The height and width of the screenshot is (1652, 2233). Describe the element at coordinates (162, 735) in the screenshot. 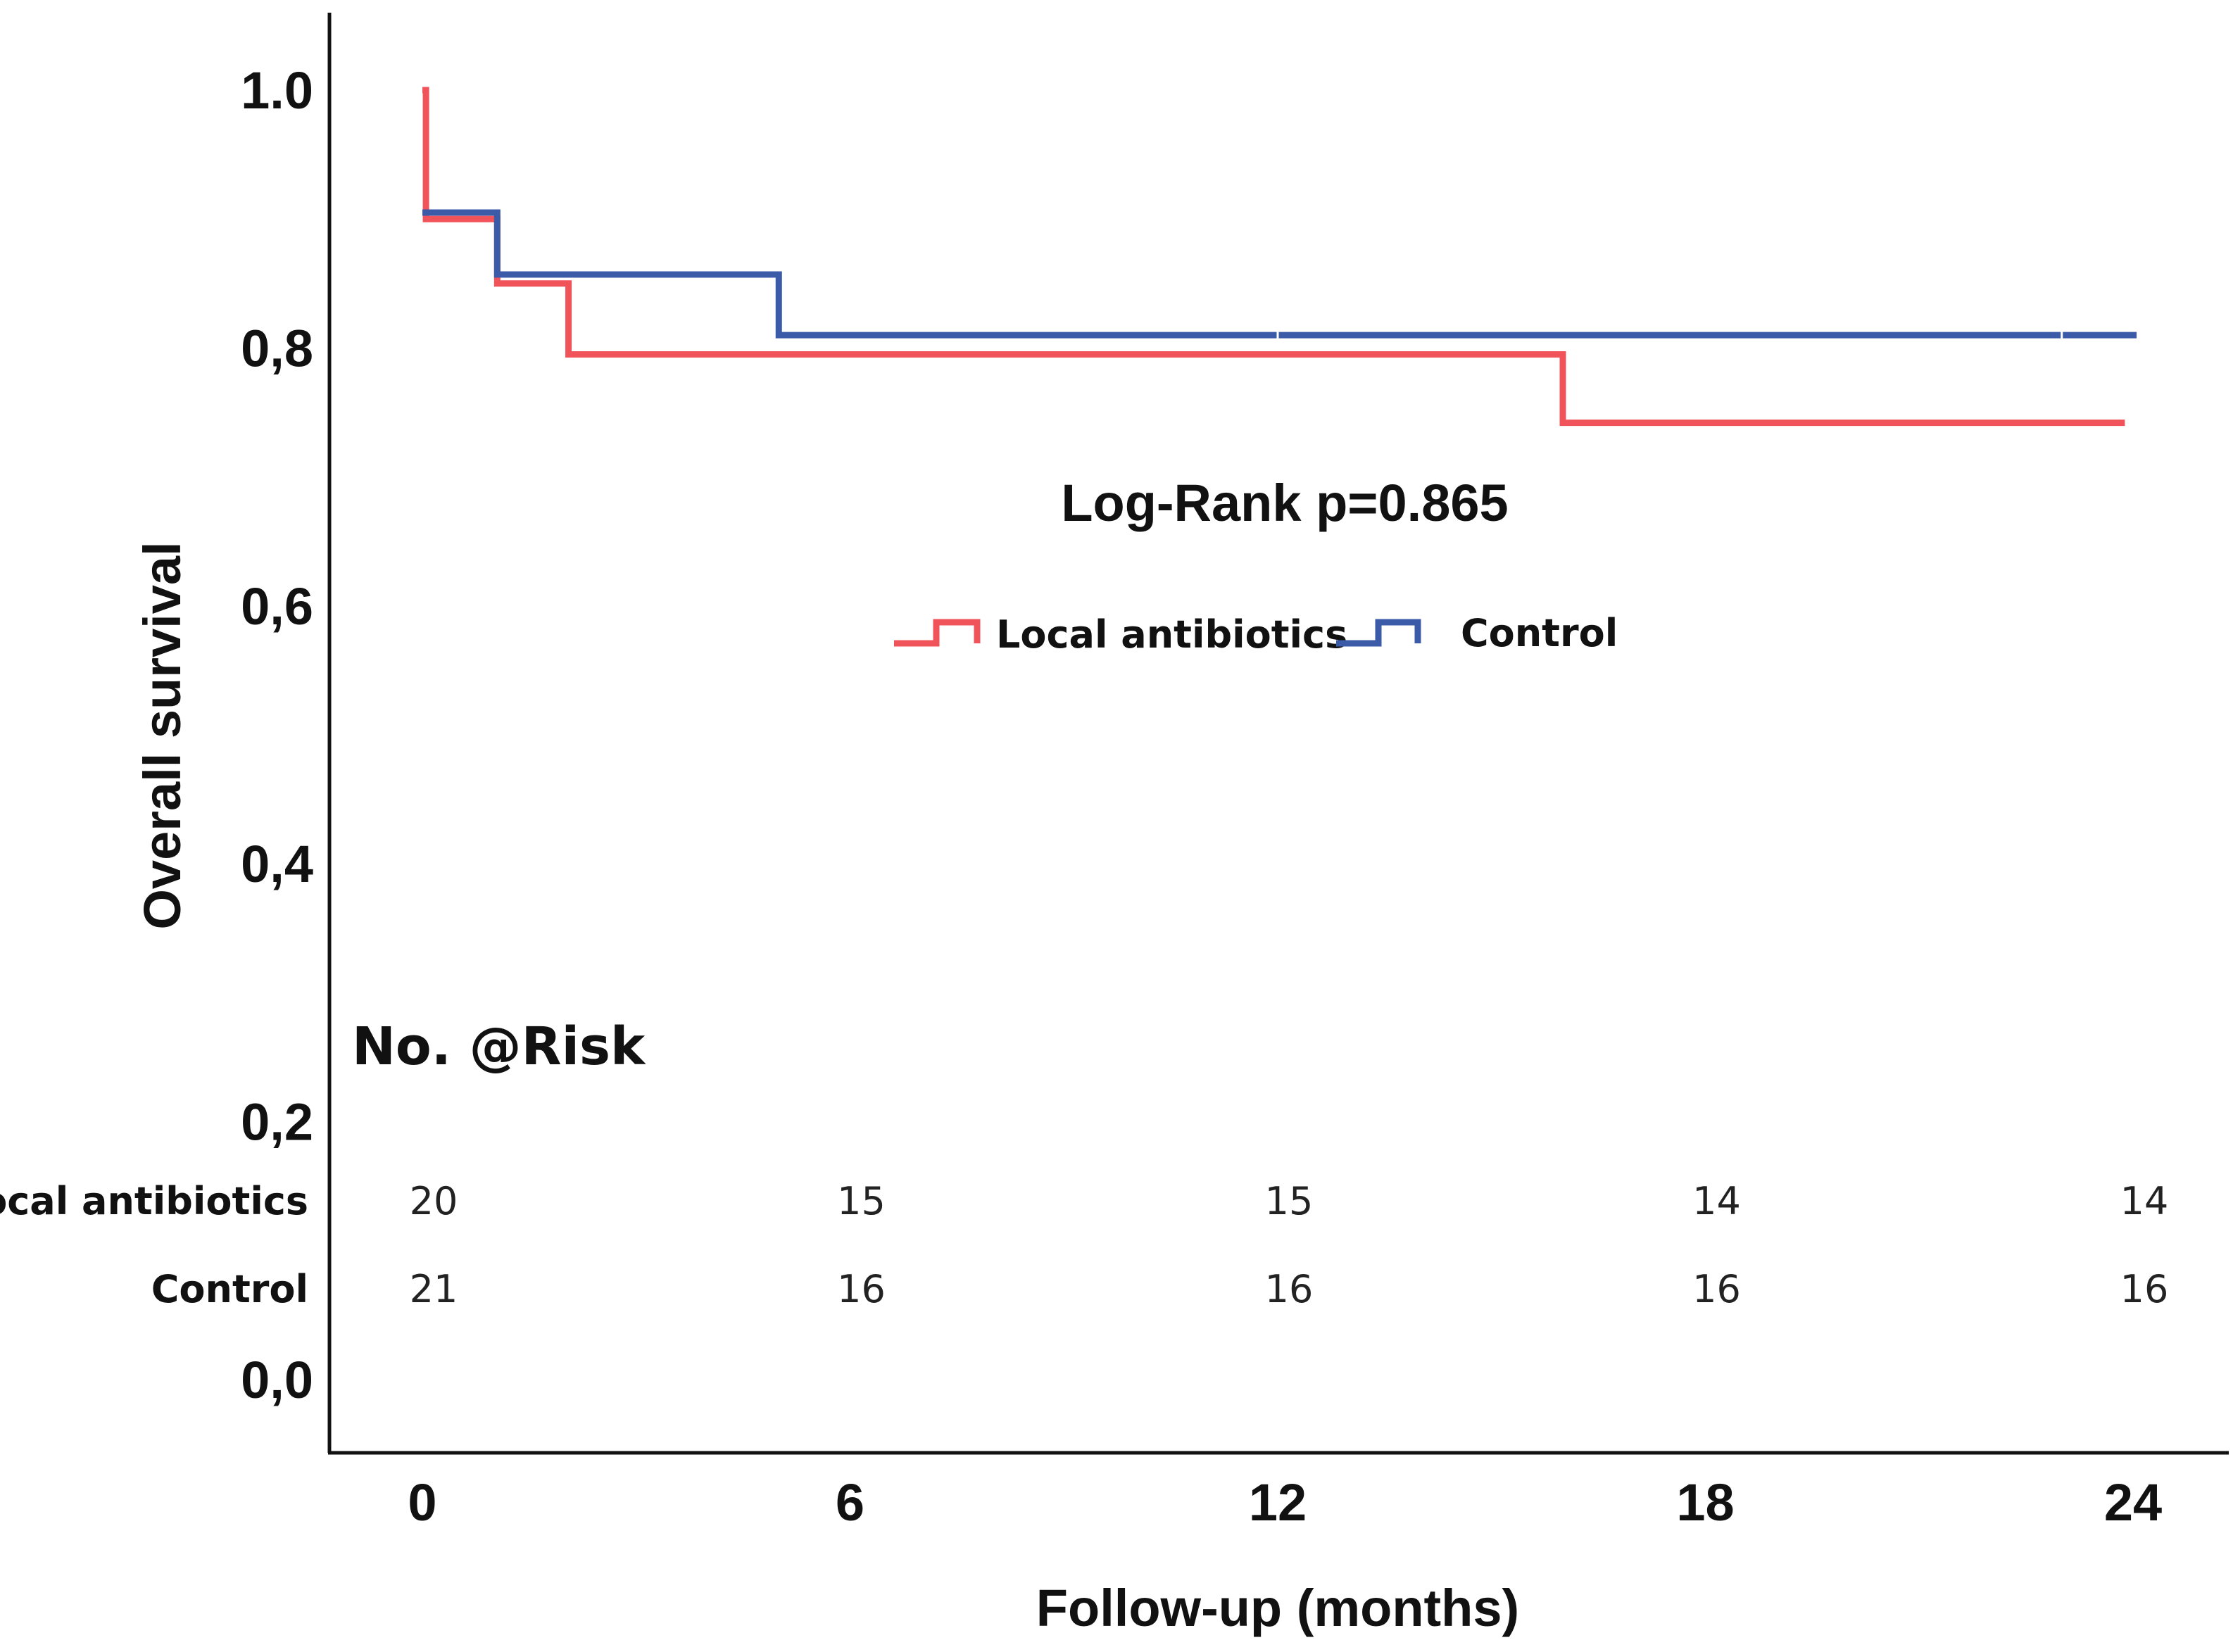

I see `y-axis-title: Overall survival` at that location.